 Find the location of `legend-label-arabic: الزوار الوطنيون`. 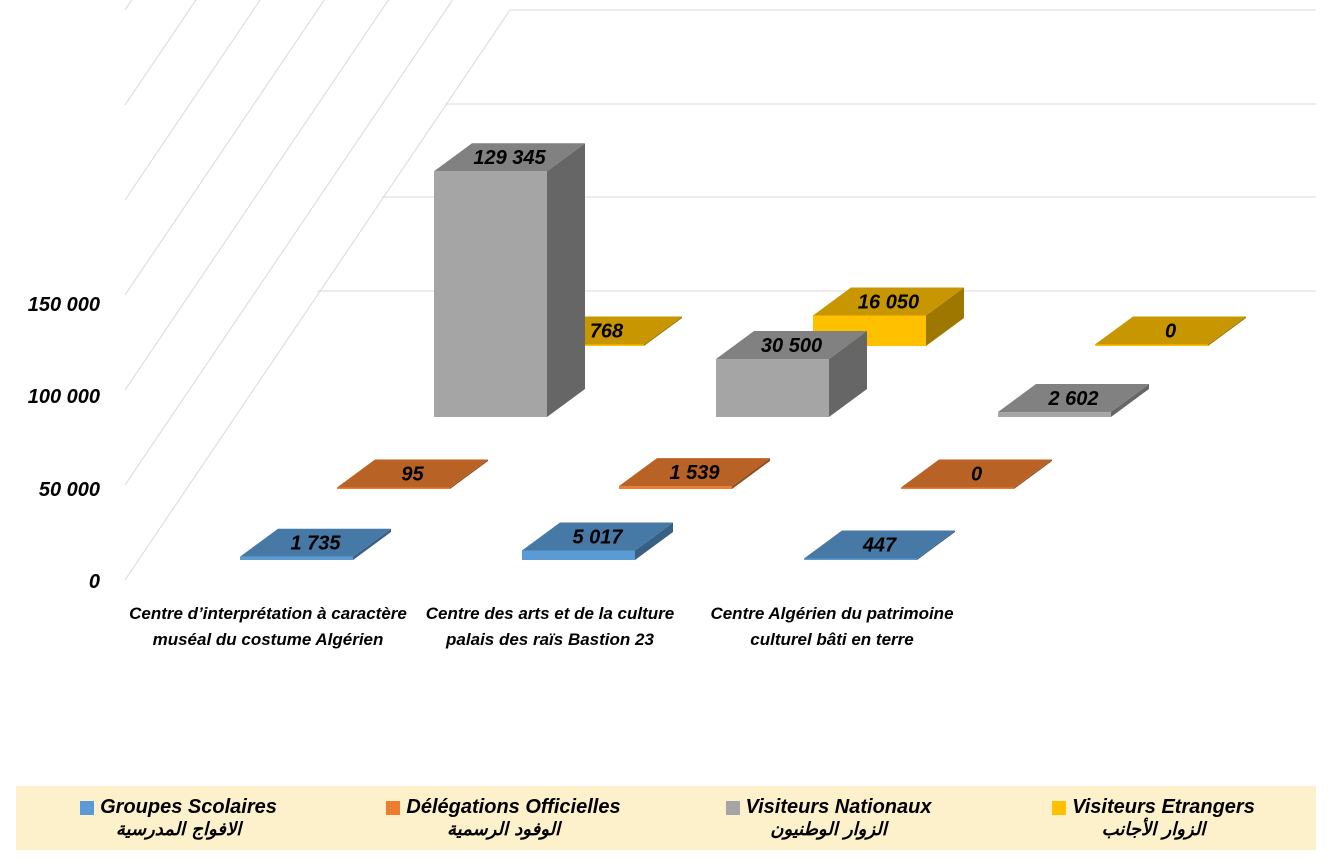

legend-label-arabic: الزوار الوطنيون is located at coordinates (828, 829).